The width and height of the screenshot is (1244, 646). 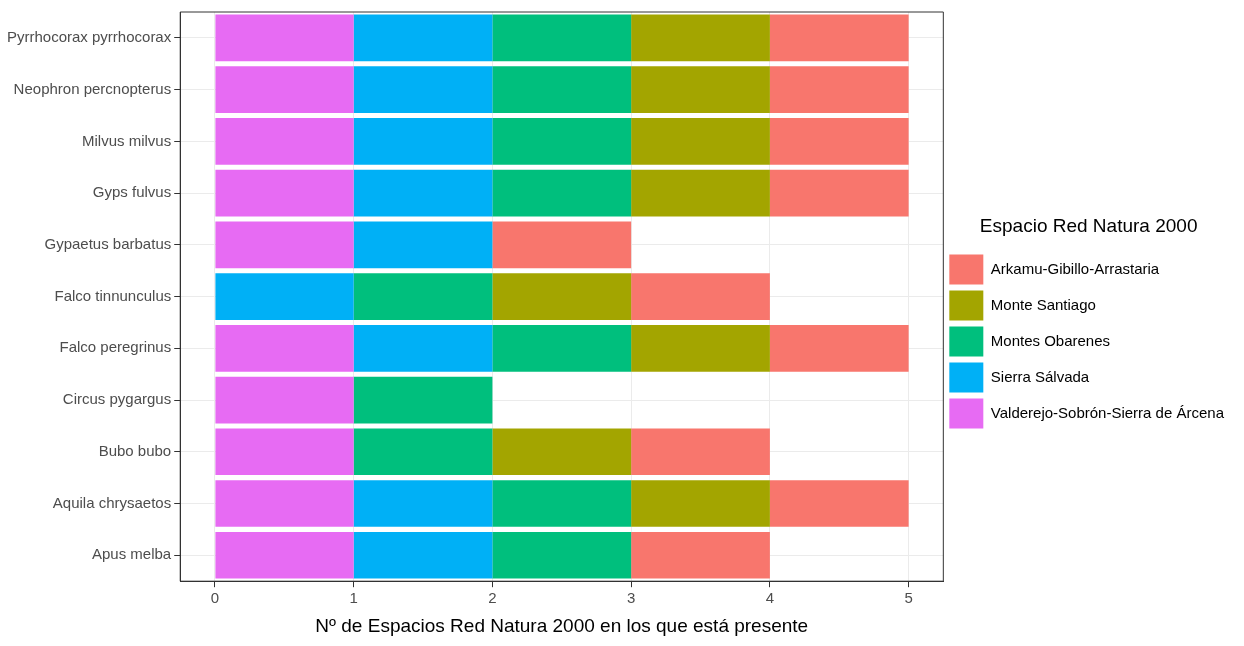 I want to click on y-tick-label: Aquila chrysaetos, so click(x=112, y=502).